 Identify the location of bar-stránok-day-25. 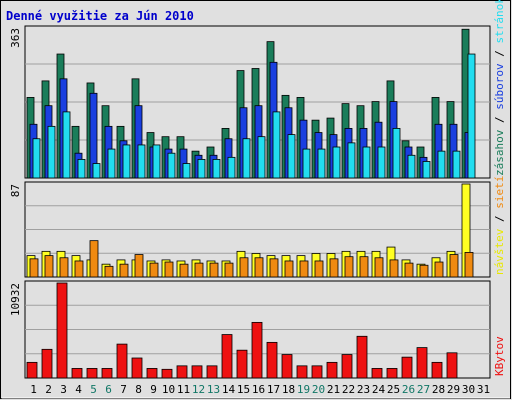
(396, 153).